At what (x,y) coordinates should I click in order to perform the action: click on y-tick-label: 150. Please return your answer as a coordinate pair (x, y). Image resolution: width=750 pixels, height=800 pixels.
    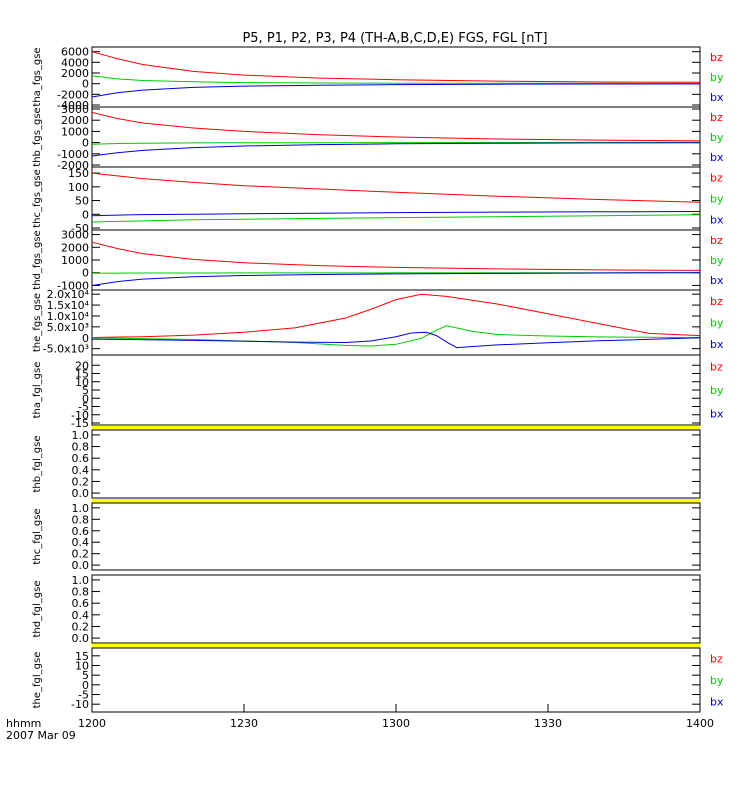
    Looking at the image, I should click on (78, 173).